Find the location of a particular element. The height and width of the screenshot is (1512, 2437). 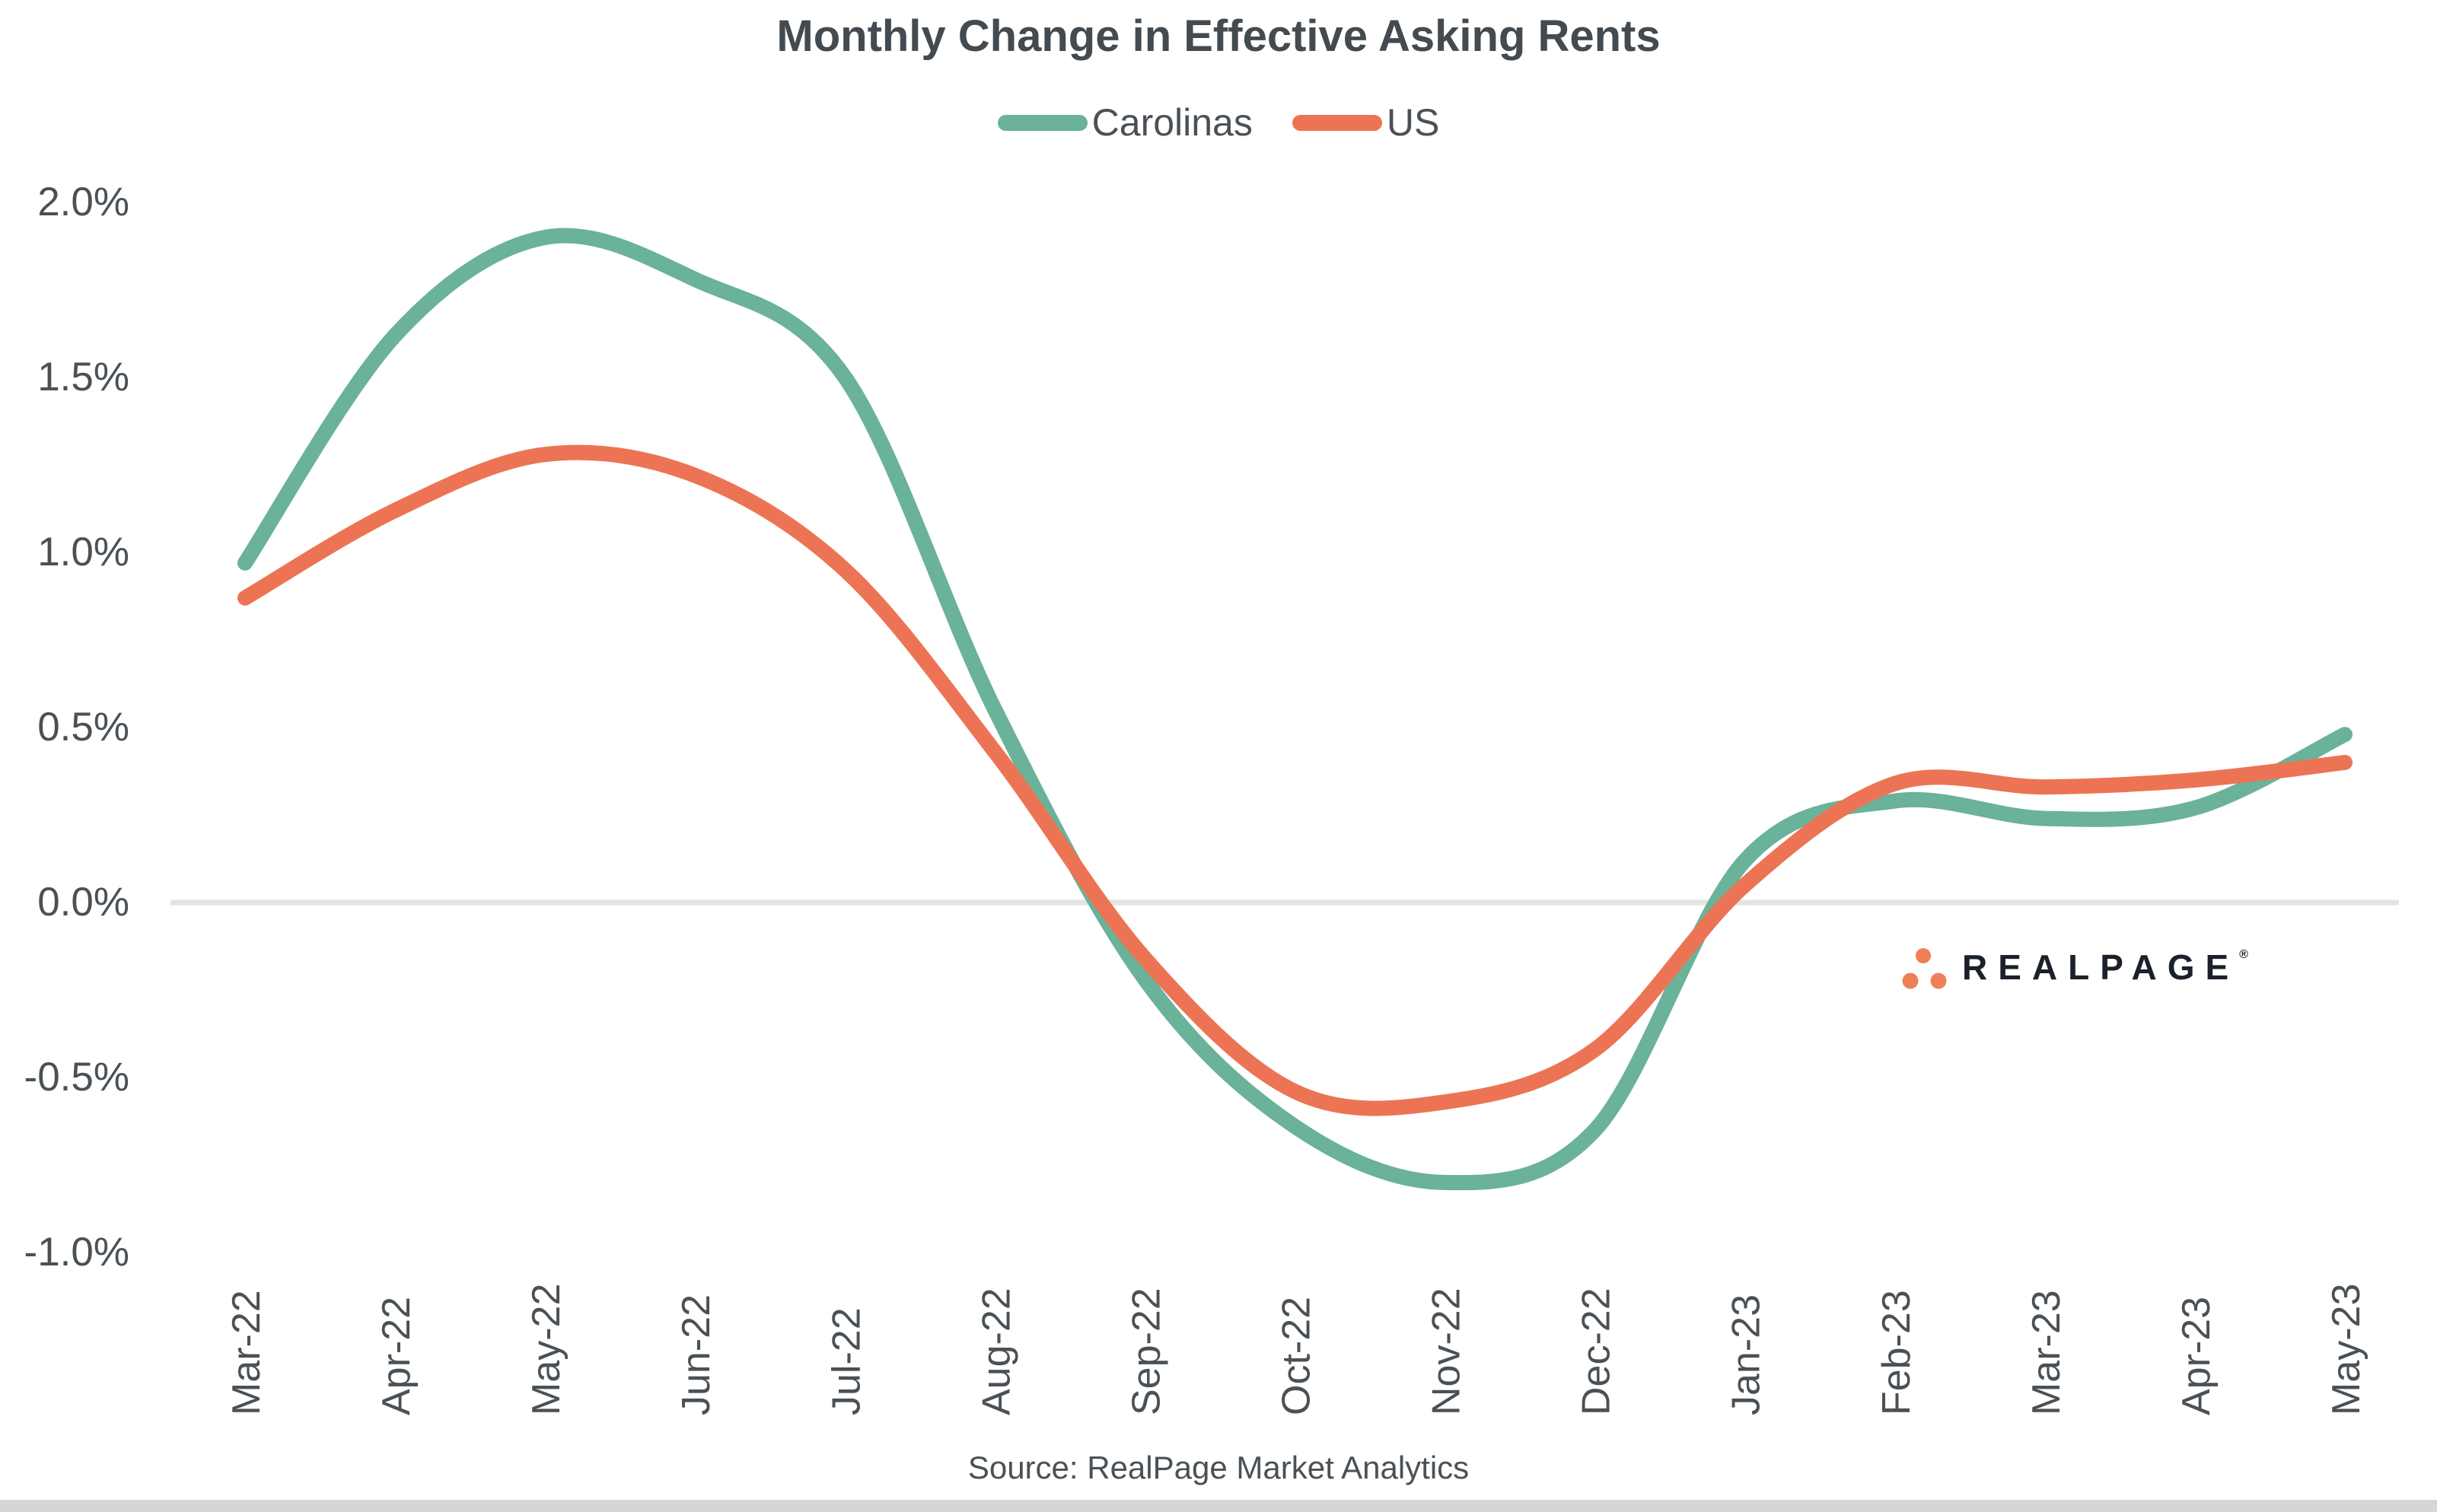

us-line-swatch is located at coordinates (1337, 122).